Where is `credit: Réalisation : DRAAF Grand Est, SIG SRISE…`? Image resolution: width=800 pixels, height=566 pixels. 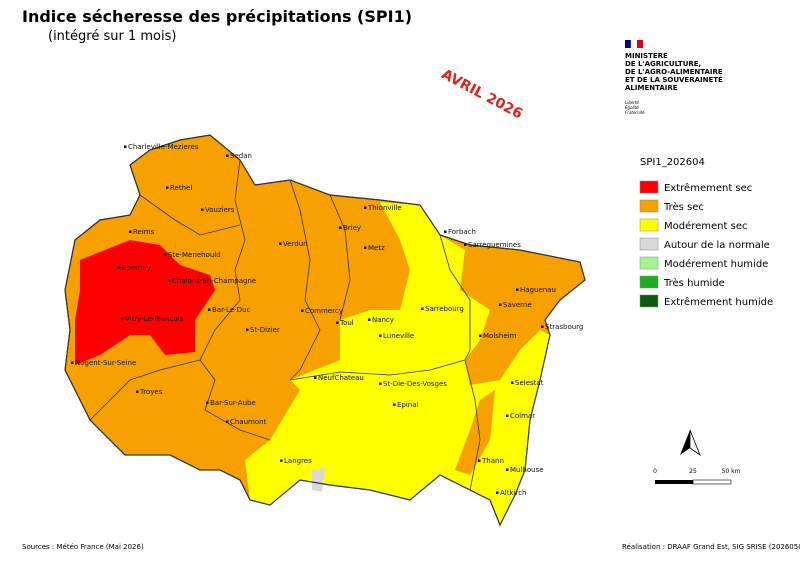 credit: Réalisation : DRAAF Grand Est, SIG SRISE… is located at coordinates (711, 547).